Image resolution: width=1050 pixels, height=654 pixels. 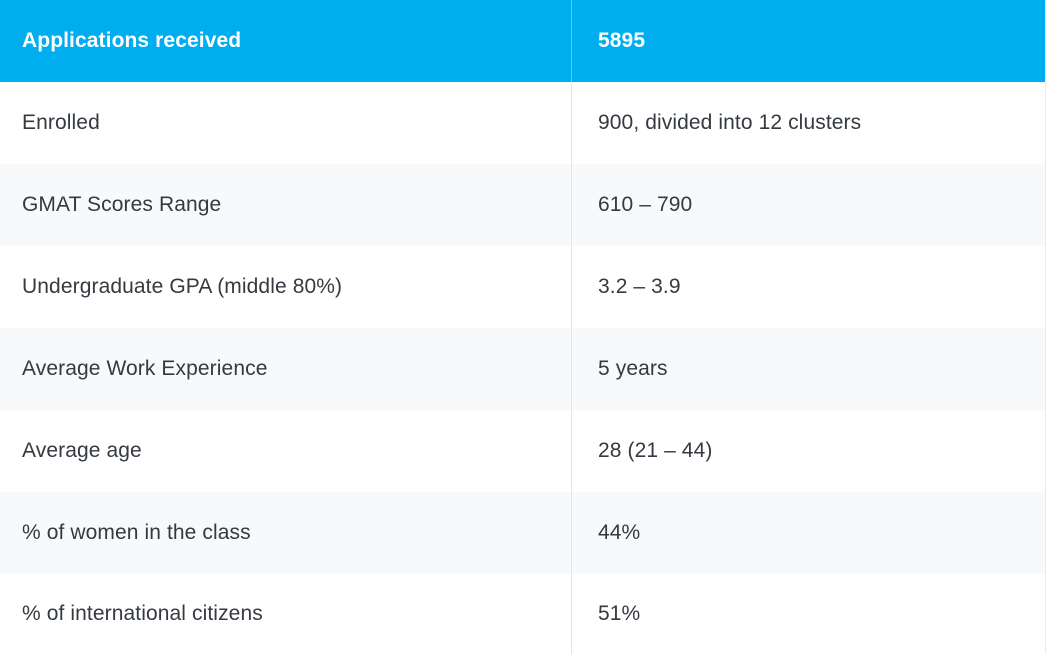 What do you see at coordinates (286, 369) in the screenshot?
I see `row-label-cell: Average Work Experience` at bounding box center [286, 369].